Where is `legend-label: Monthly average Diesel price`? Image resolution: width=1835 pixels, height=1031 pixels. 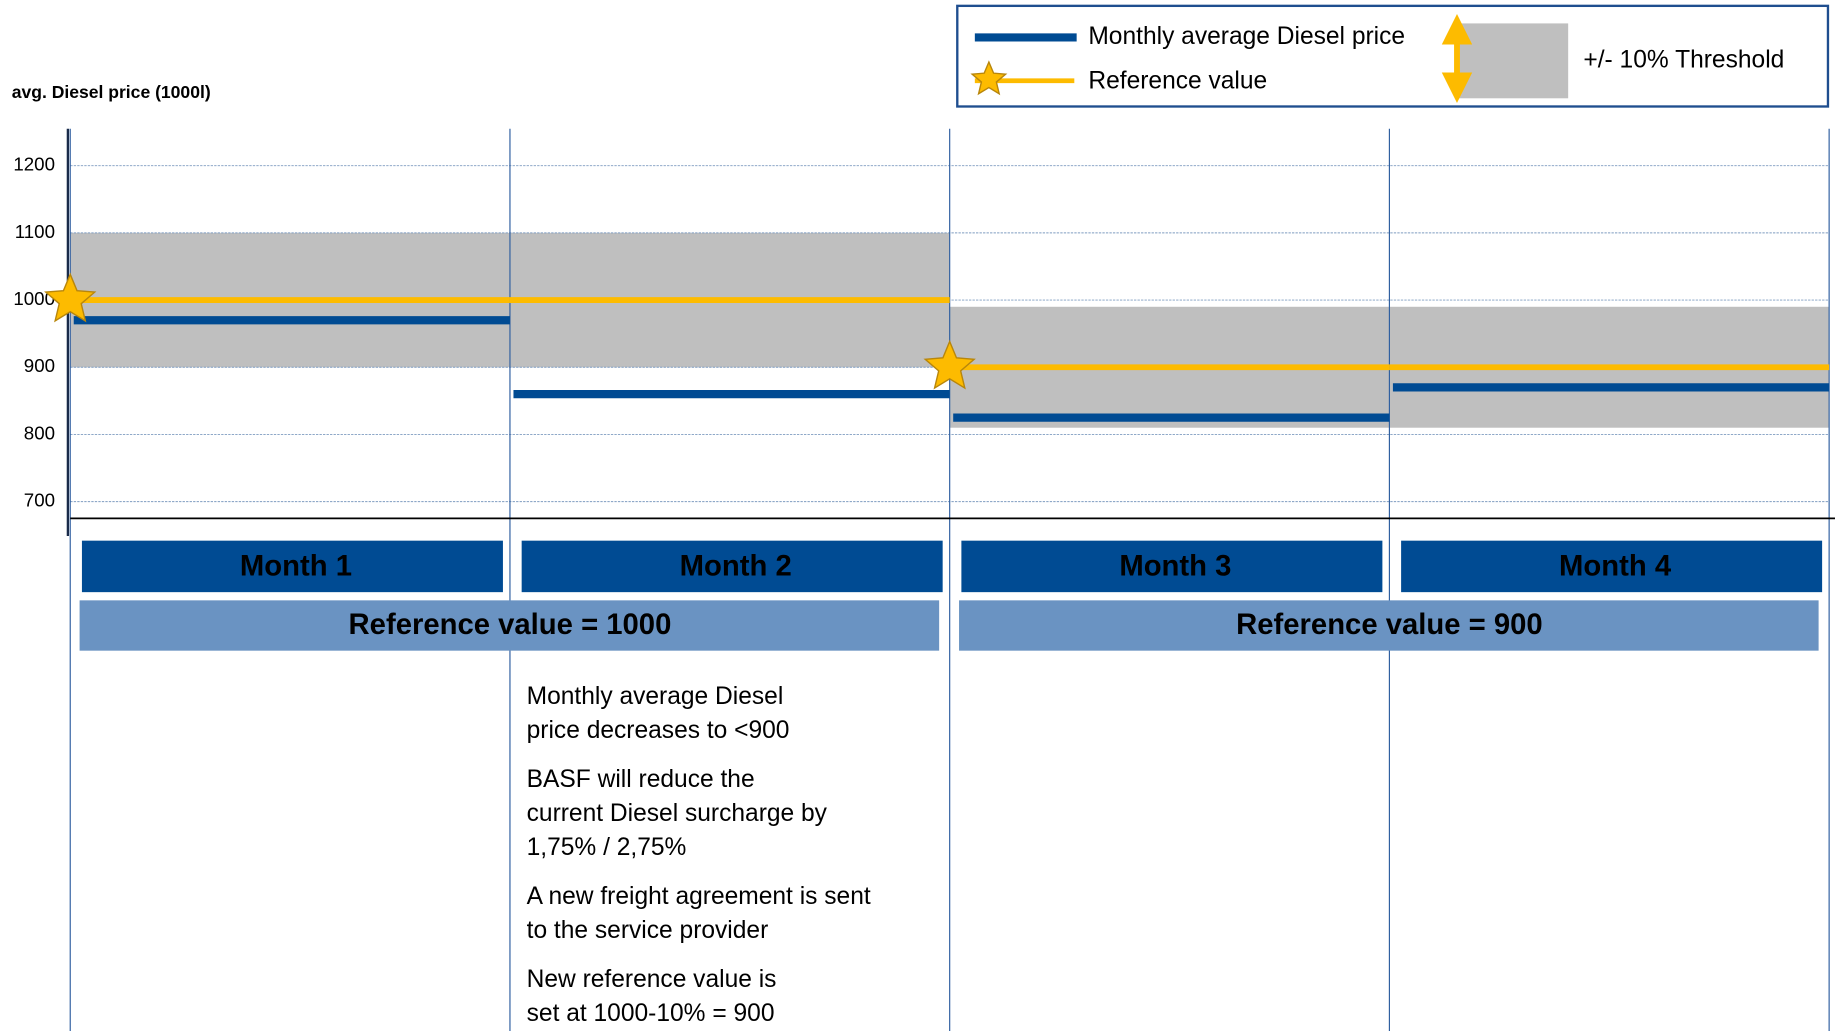 legend-label: Monthly average Diesel price is located at coordinates (1246, 36).